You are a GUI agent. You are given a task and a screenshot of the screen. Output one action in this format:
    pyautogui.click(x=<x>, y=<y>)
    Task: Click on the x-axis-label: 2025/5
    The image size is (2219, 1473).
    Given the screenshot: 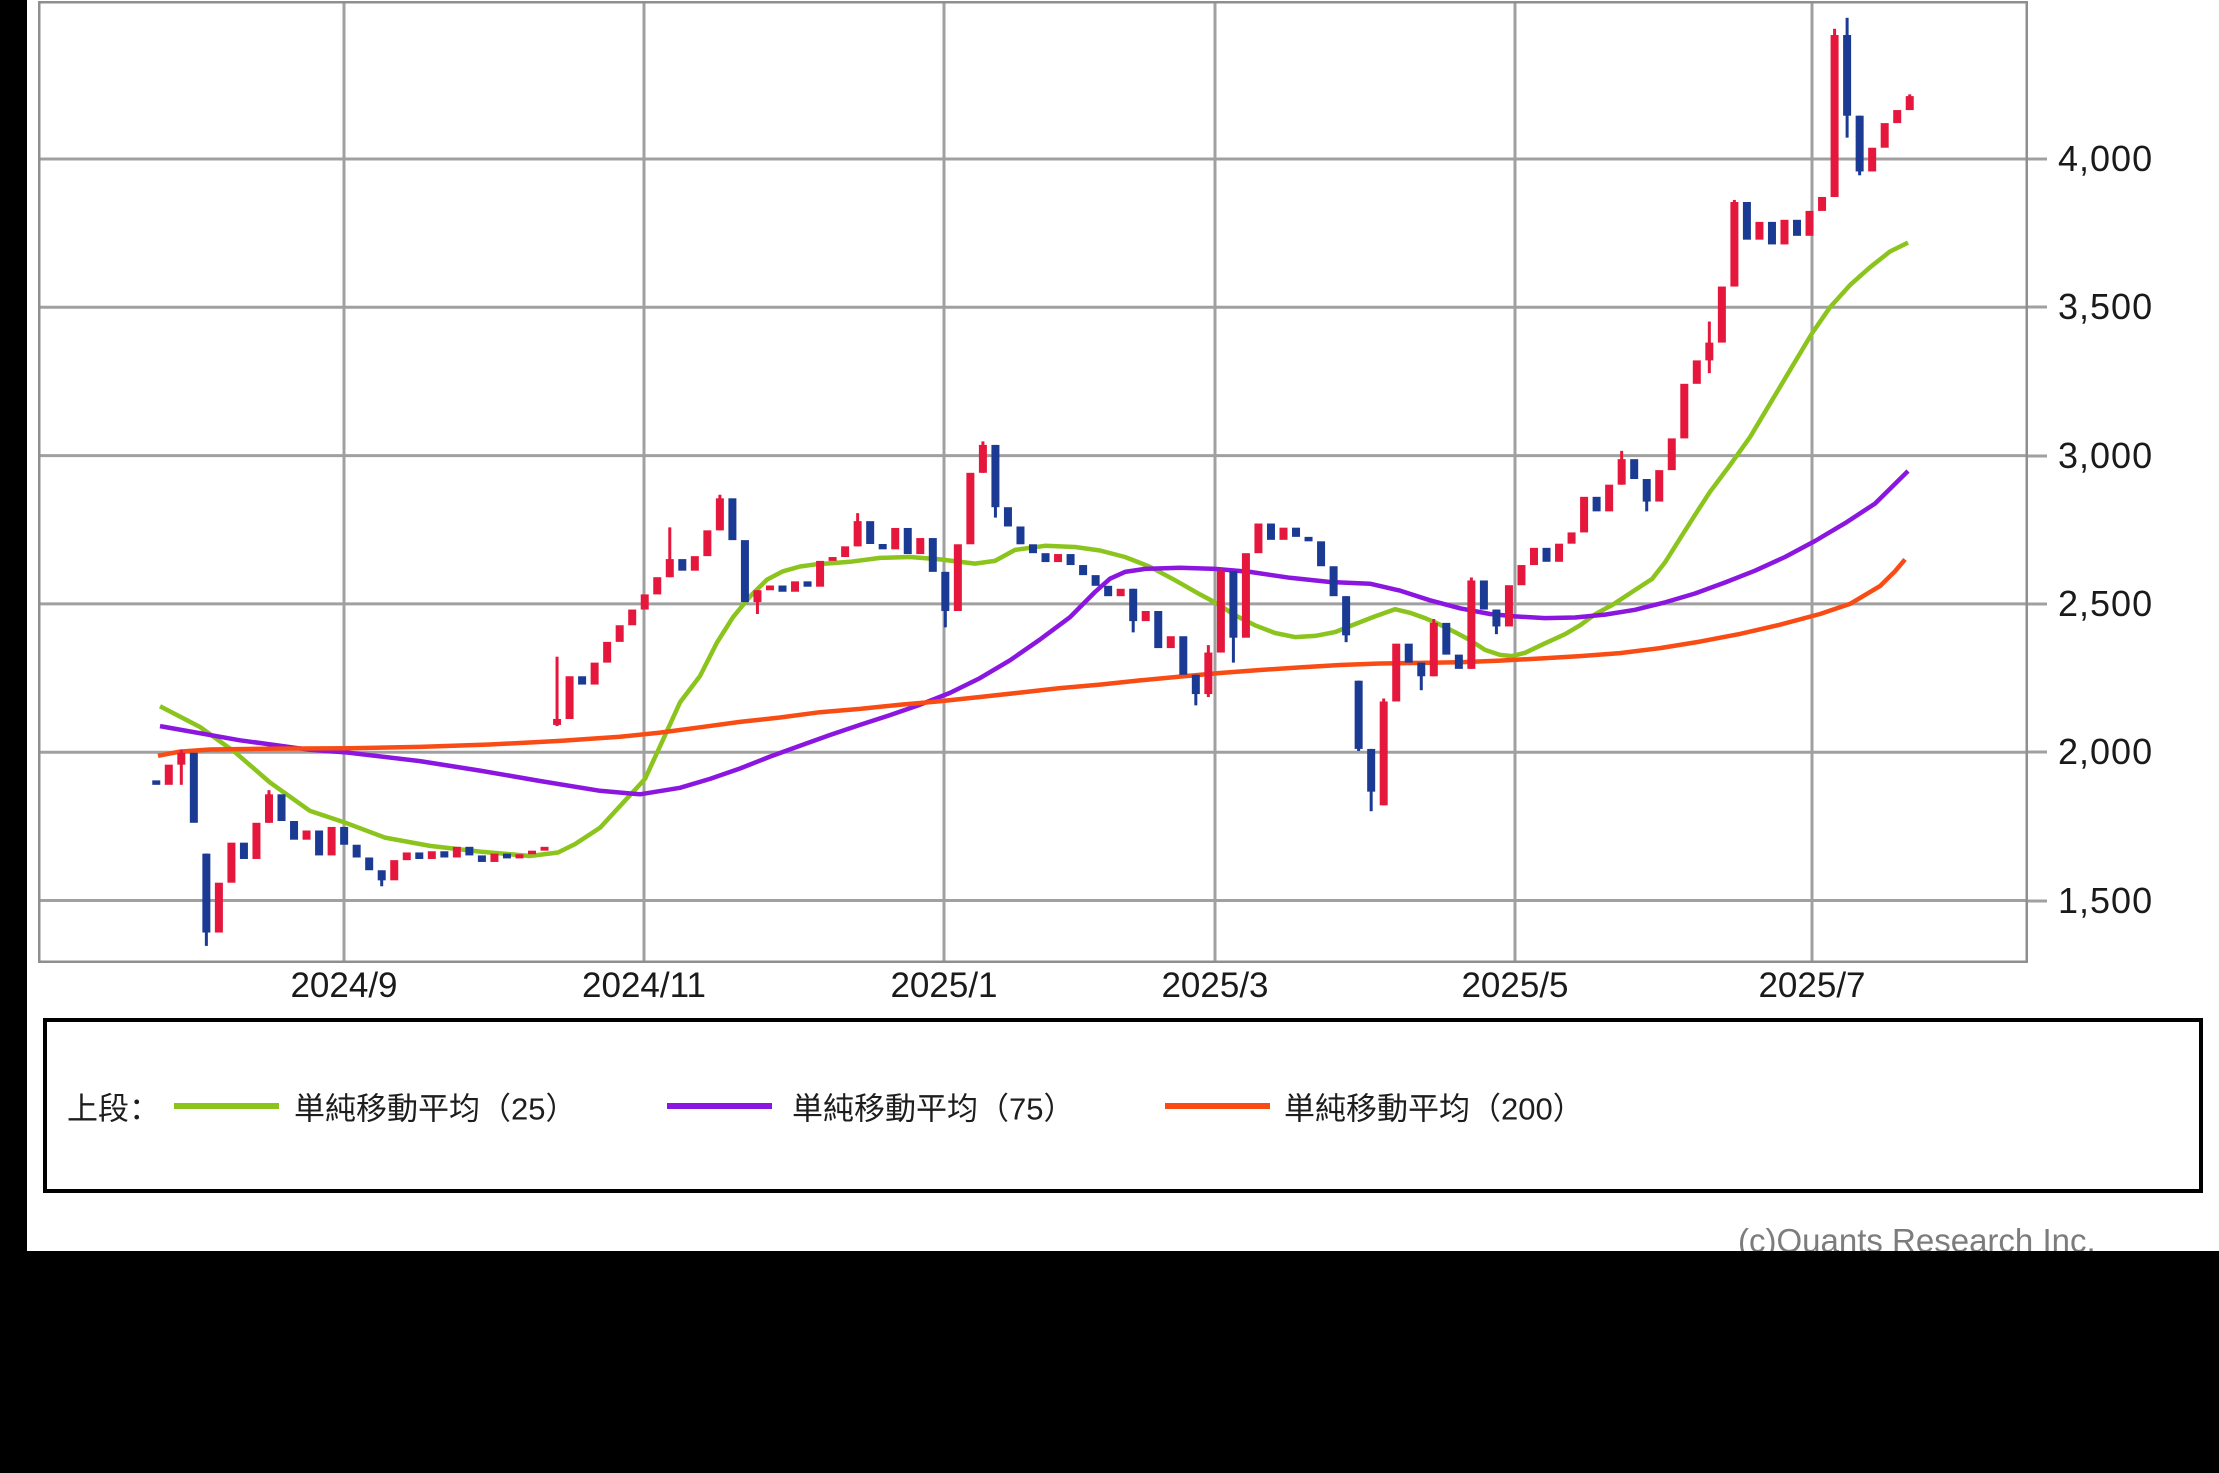 What is the action you would take?
    pyautogui.click(x=1515, y=985)
    